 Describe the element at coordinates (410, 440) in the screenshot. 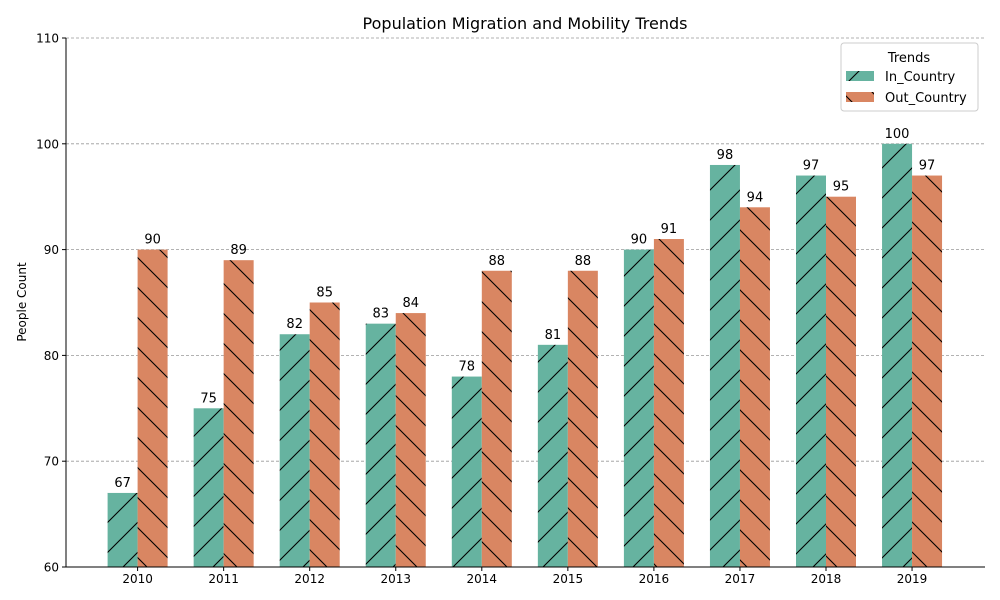

I see `bar-out-country-2013` at that location.